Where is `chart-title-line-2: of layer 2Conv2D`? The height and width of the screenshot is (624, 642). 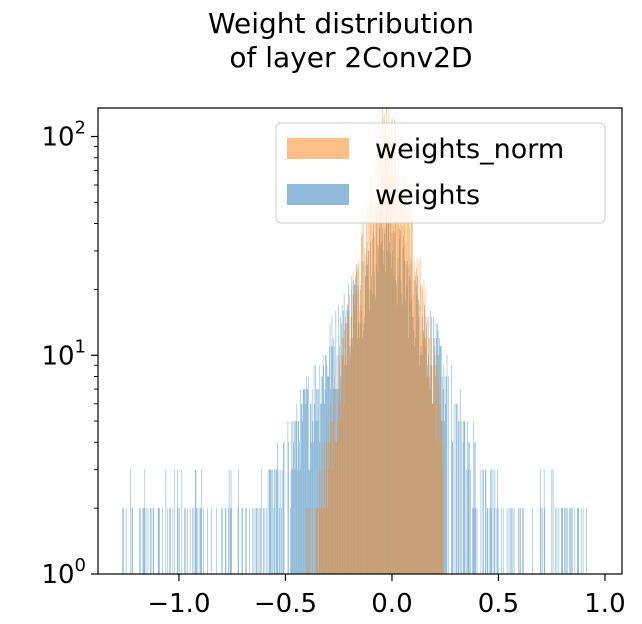 chart-title-line-2: of layer 2Conv2D is located at coordinates (350, 57).